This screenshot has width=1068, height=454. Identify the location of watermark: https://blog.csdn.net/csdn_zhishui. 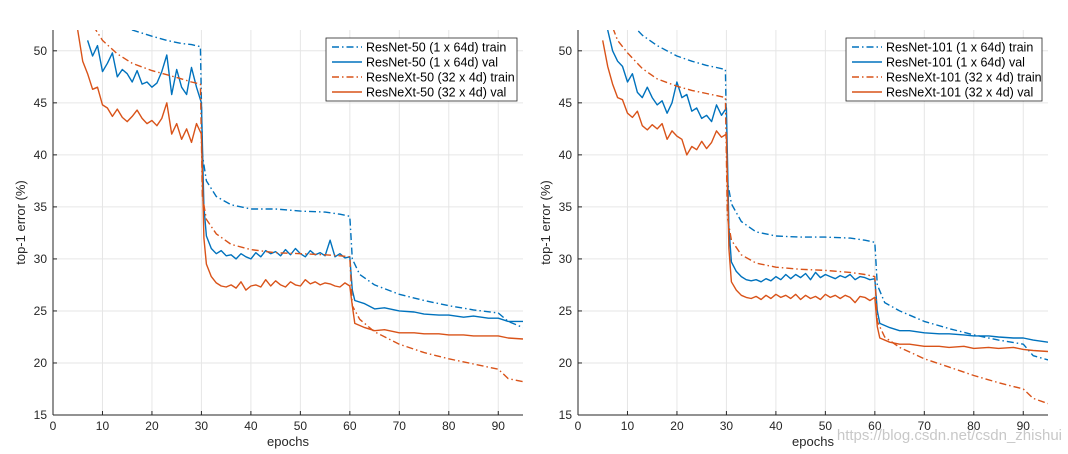
(949, 435).